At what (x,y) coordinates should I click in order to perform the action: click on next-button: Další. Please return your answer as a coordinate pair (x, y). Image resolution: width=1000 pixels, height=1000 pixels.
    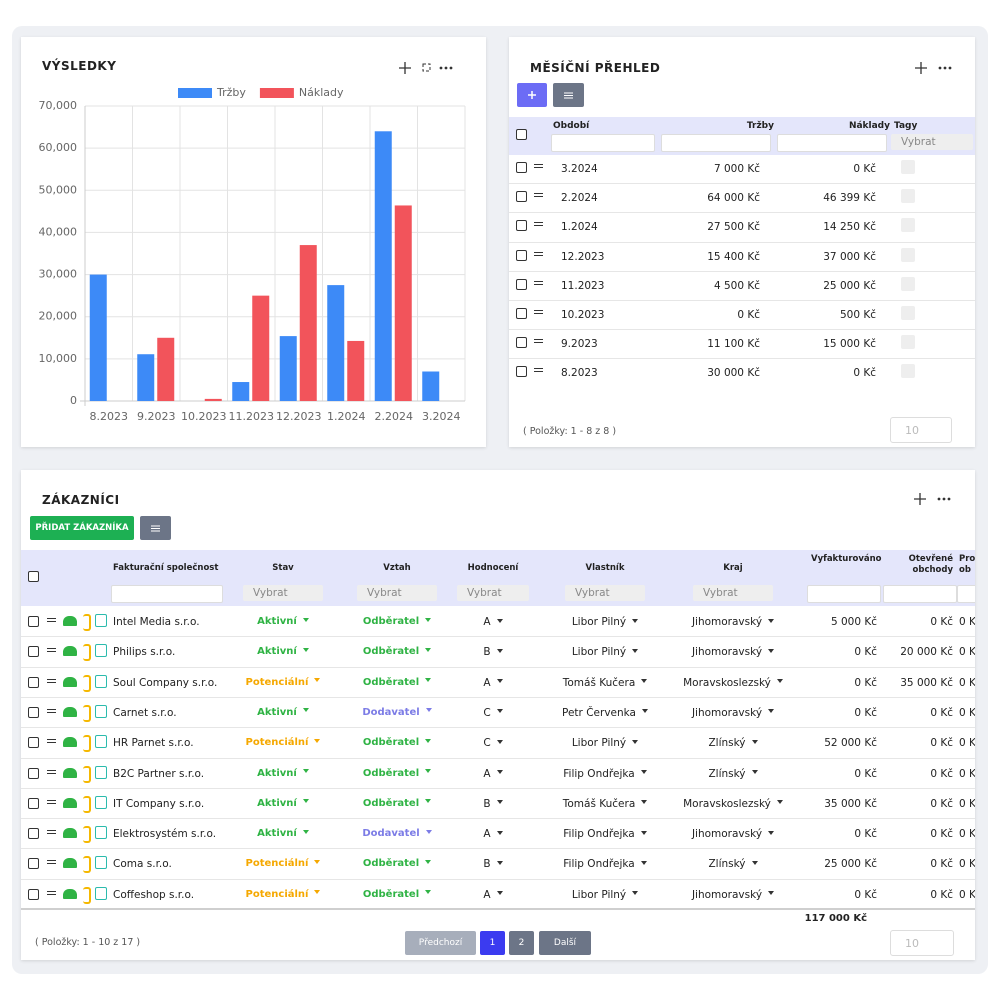
    Looking at the image, I should click on (565, 943).